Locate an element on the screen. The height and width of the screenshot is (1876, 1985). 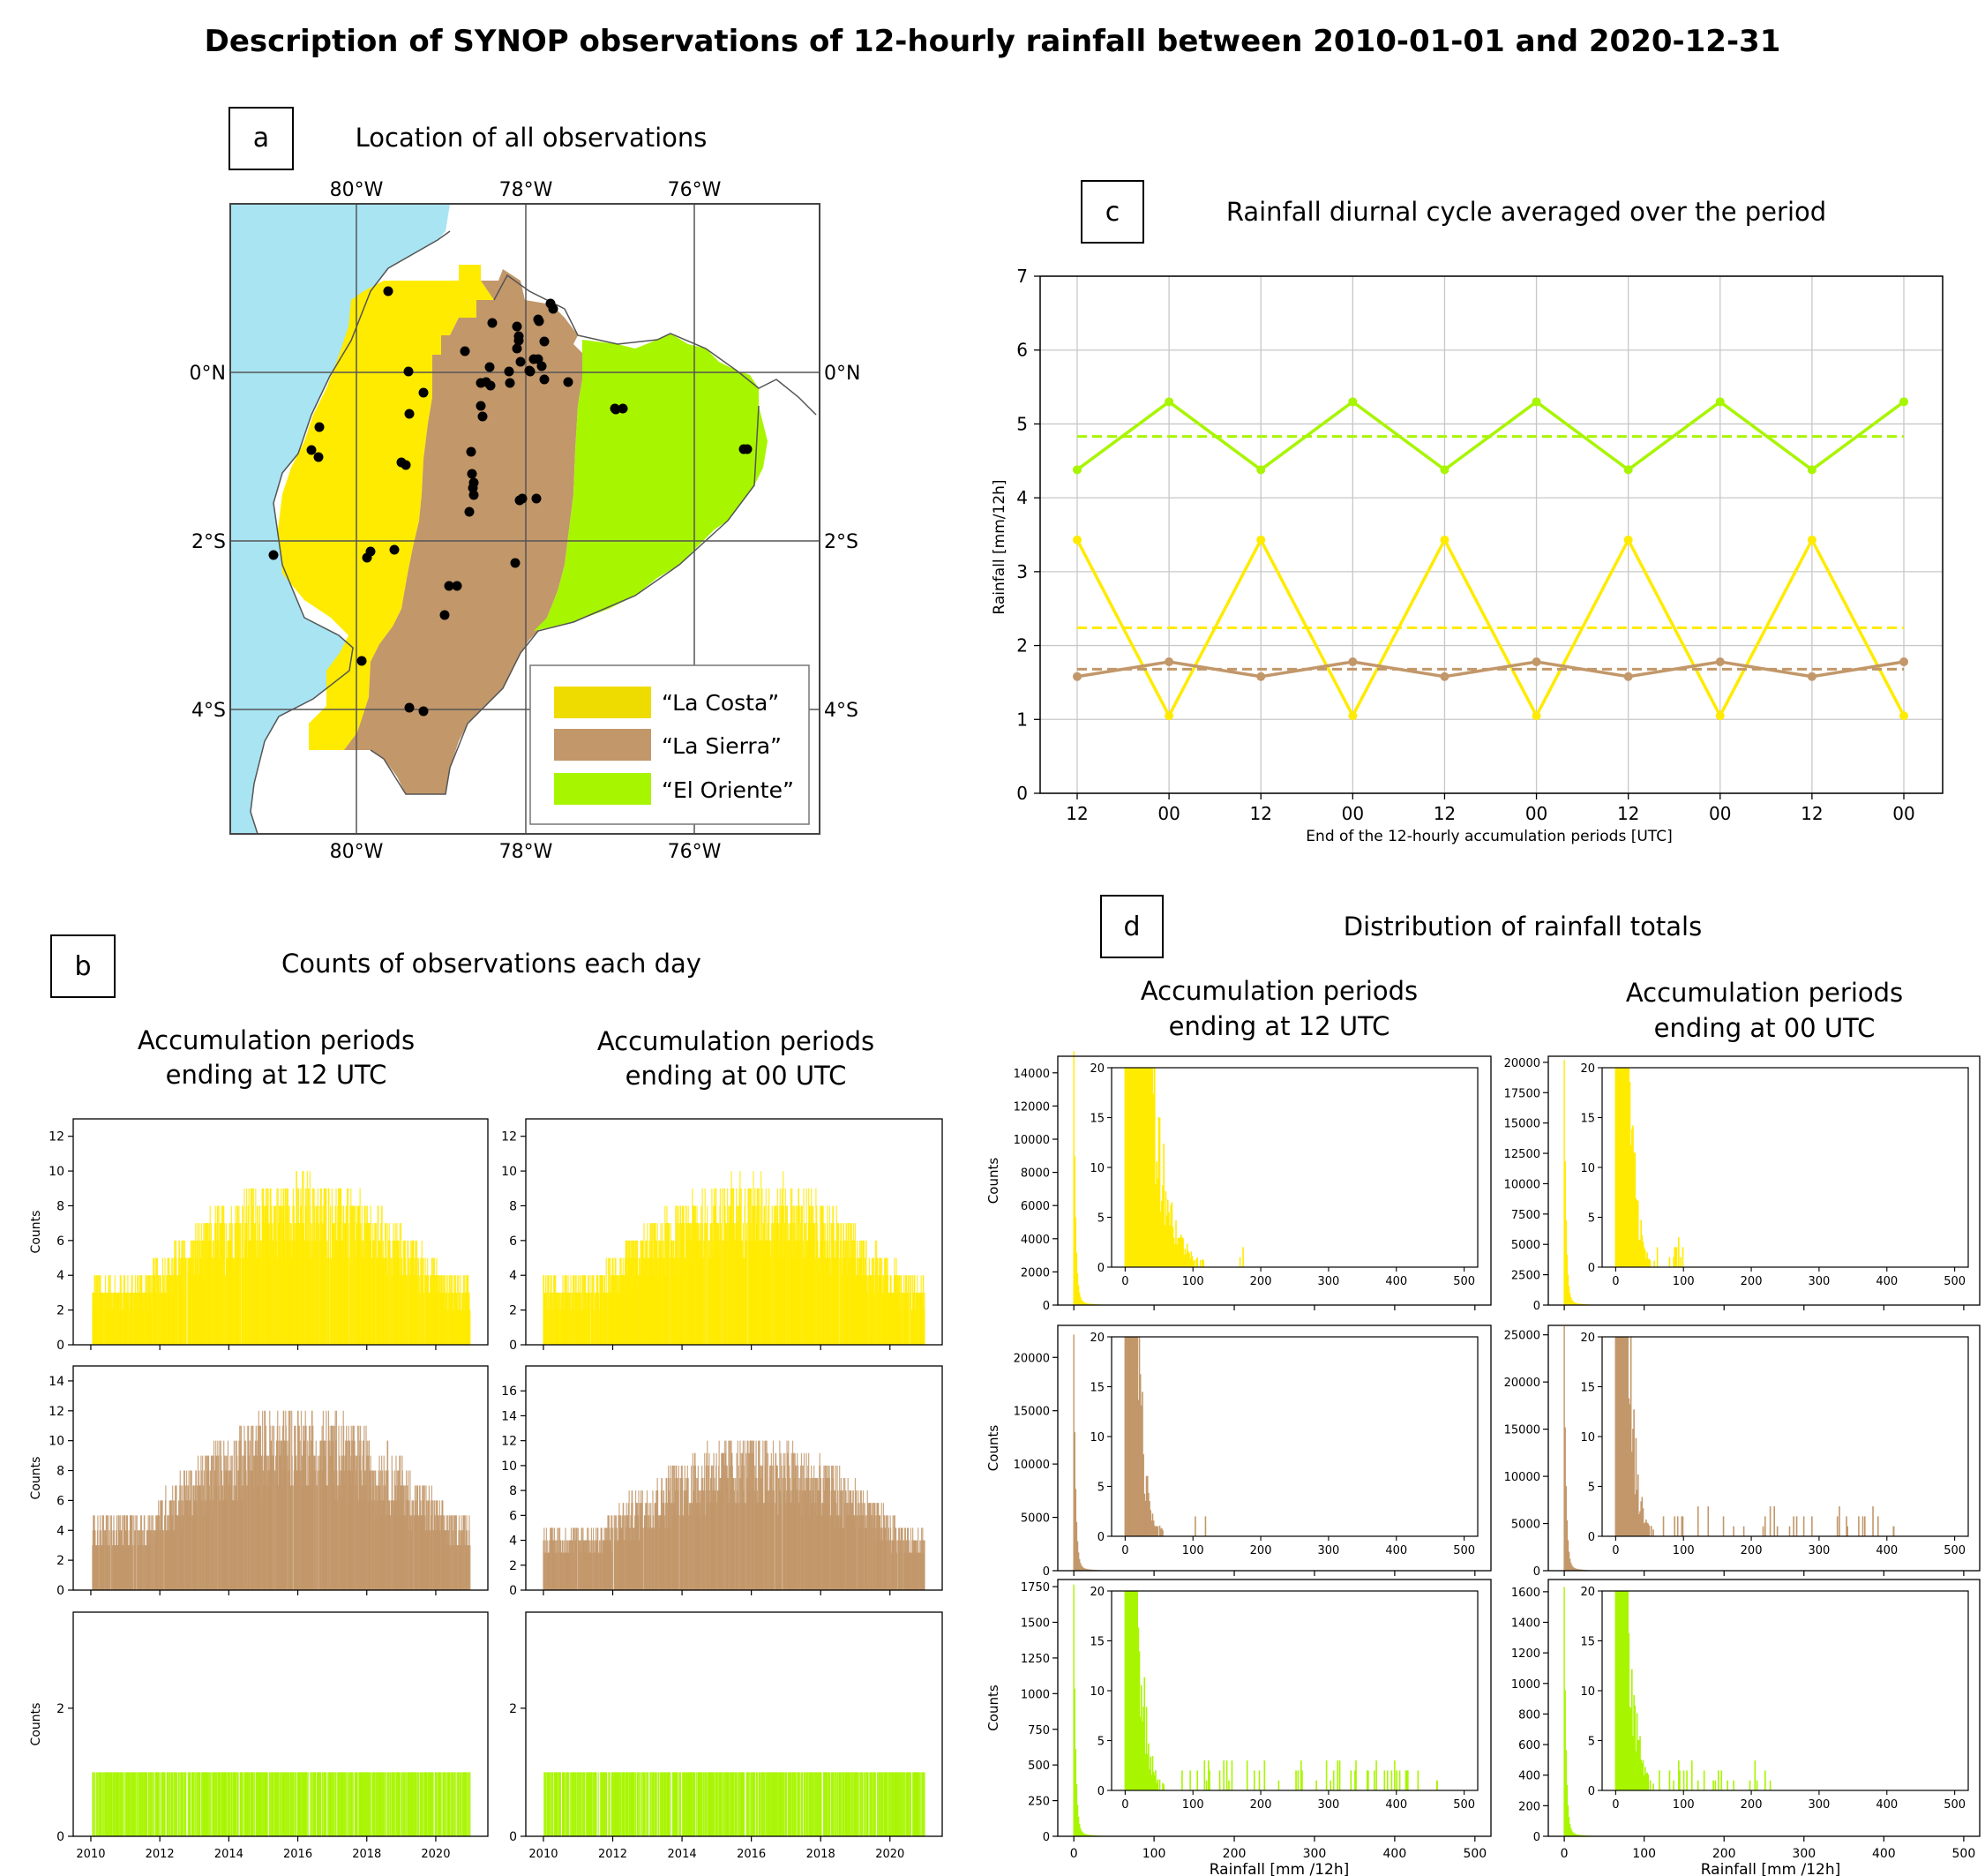
legend-swatch-costa is located at coordinates (602, 703).